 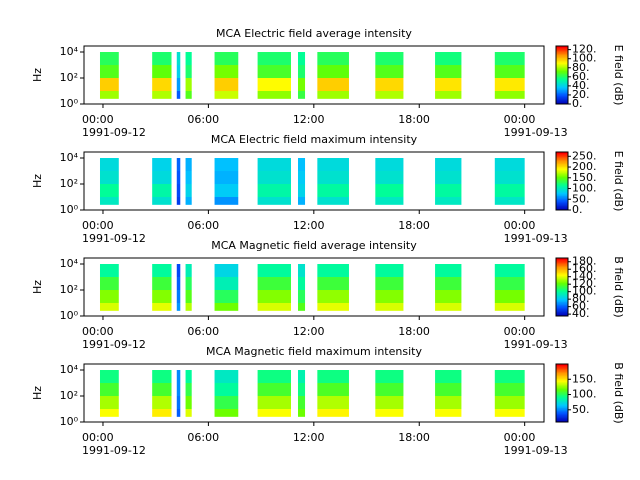 I want to click on colorbar-label: E field (dB), so click(x=618, y=75).